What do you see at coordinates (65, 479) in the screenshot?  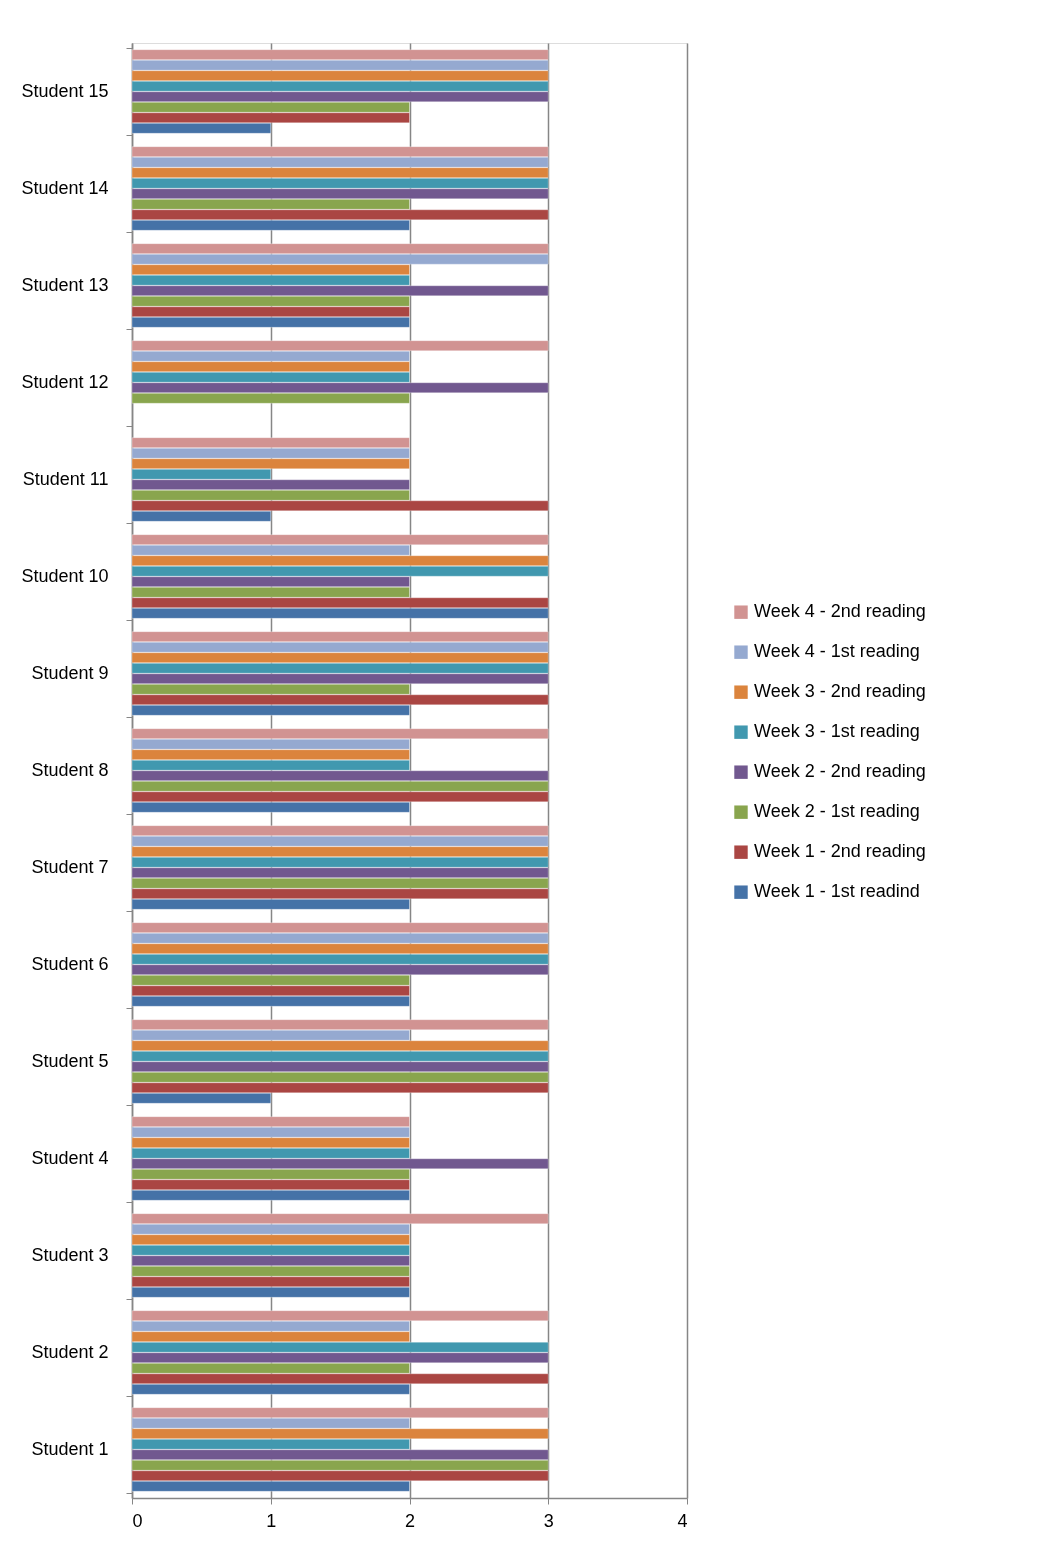 I see `y-tick-label: Student 11` at bounding box center [65, 479].